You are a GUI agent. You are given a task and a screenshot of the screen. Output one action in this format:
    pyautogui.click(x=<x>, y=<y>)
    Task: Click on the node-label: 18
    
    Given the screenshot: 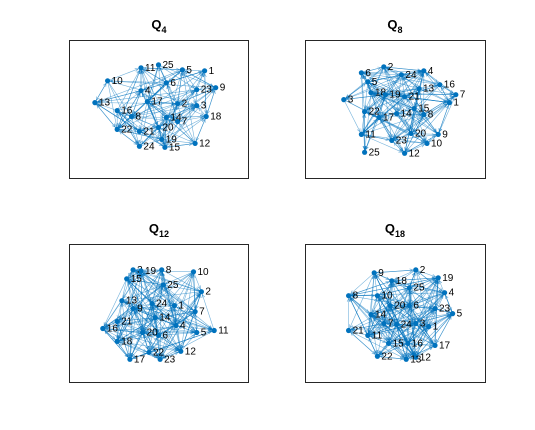 What is the action you would take?
    pyautogui.click(x=381, y=93)
    